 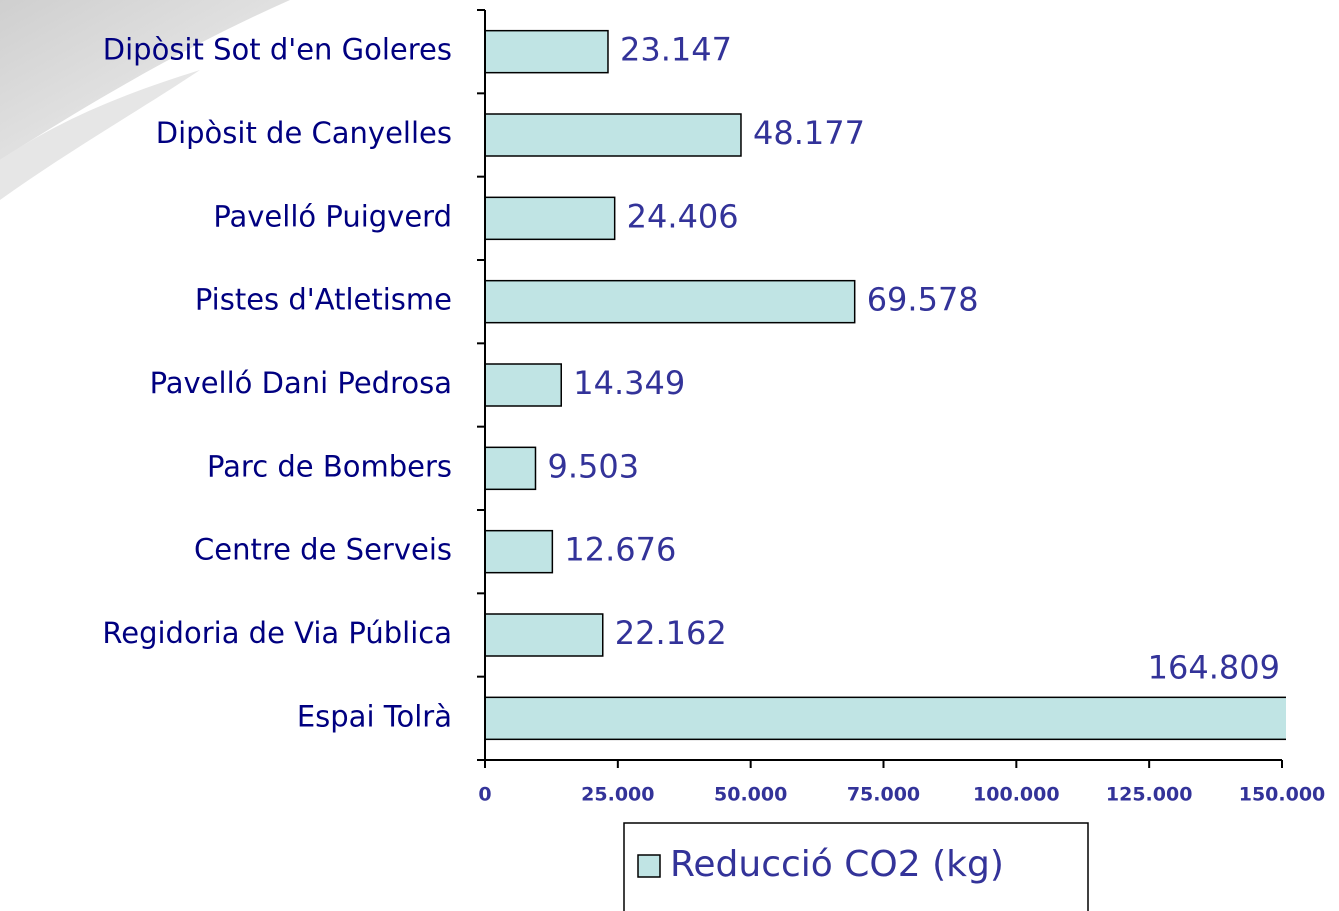 I want to click on value-label: 12.676, so click(x=620, y=550).